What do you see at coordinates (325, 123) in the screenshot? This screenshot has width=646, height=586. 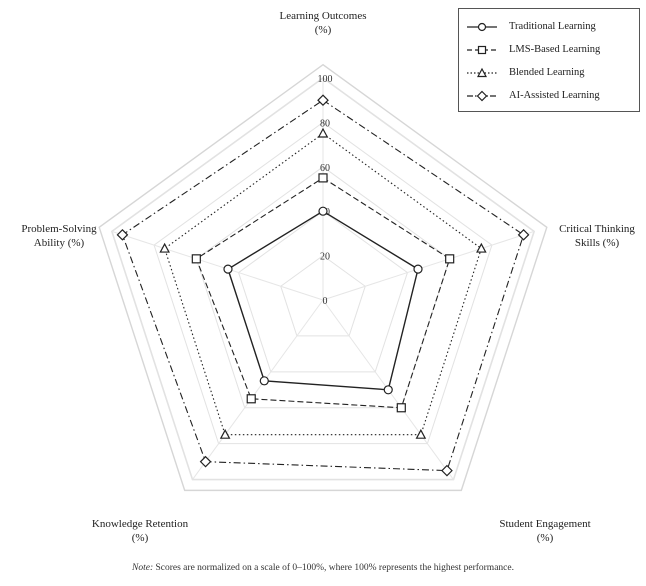 I see `r-tick-label: 80` at bounding box center [325, 123].